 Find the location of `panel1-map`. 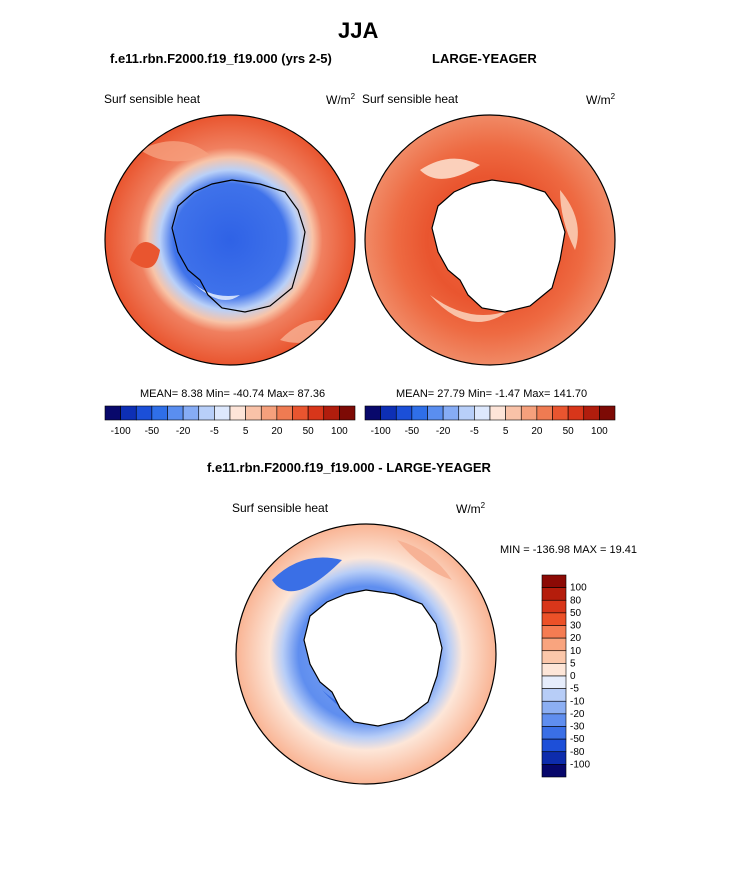

panel1-map is located at coordinates (230, 240).